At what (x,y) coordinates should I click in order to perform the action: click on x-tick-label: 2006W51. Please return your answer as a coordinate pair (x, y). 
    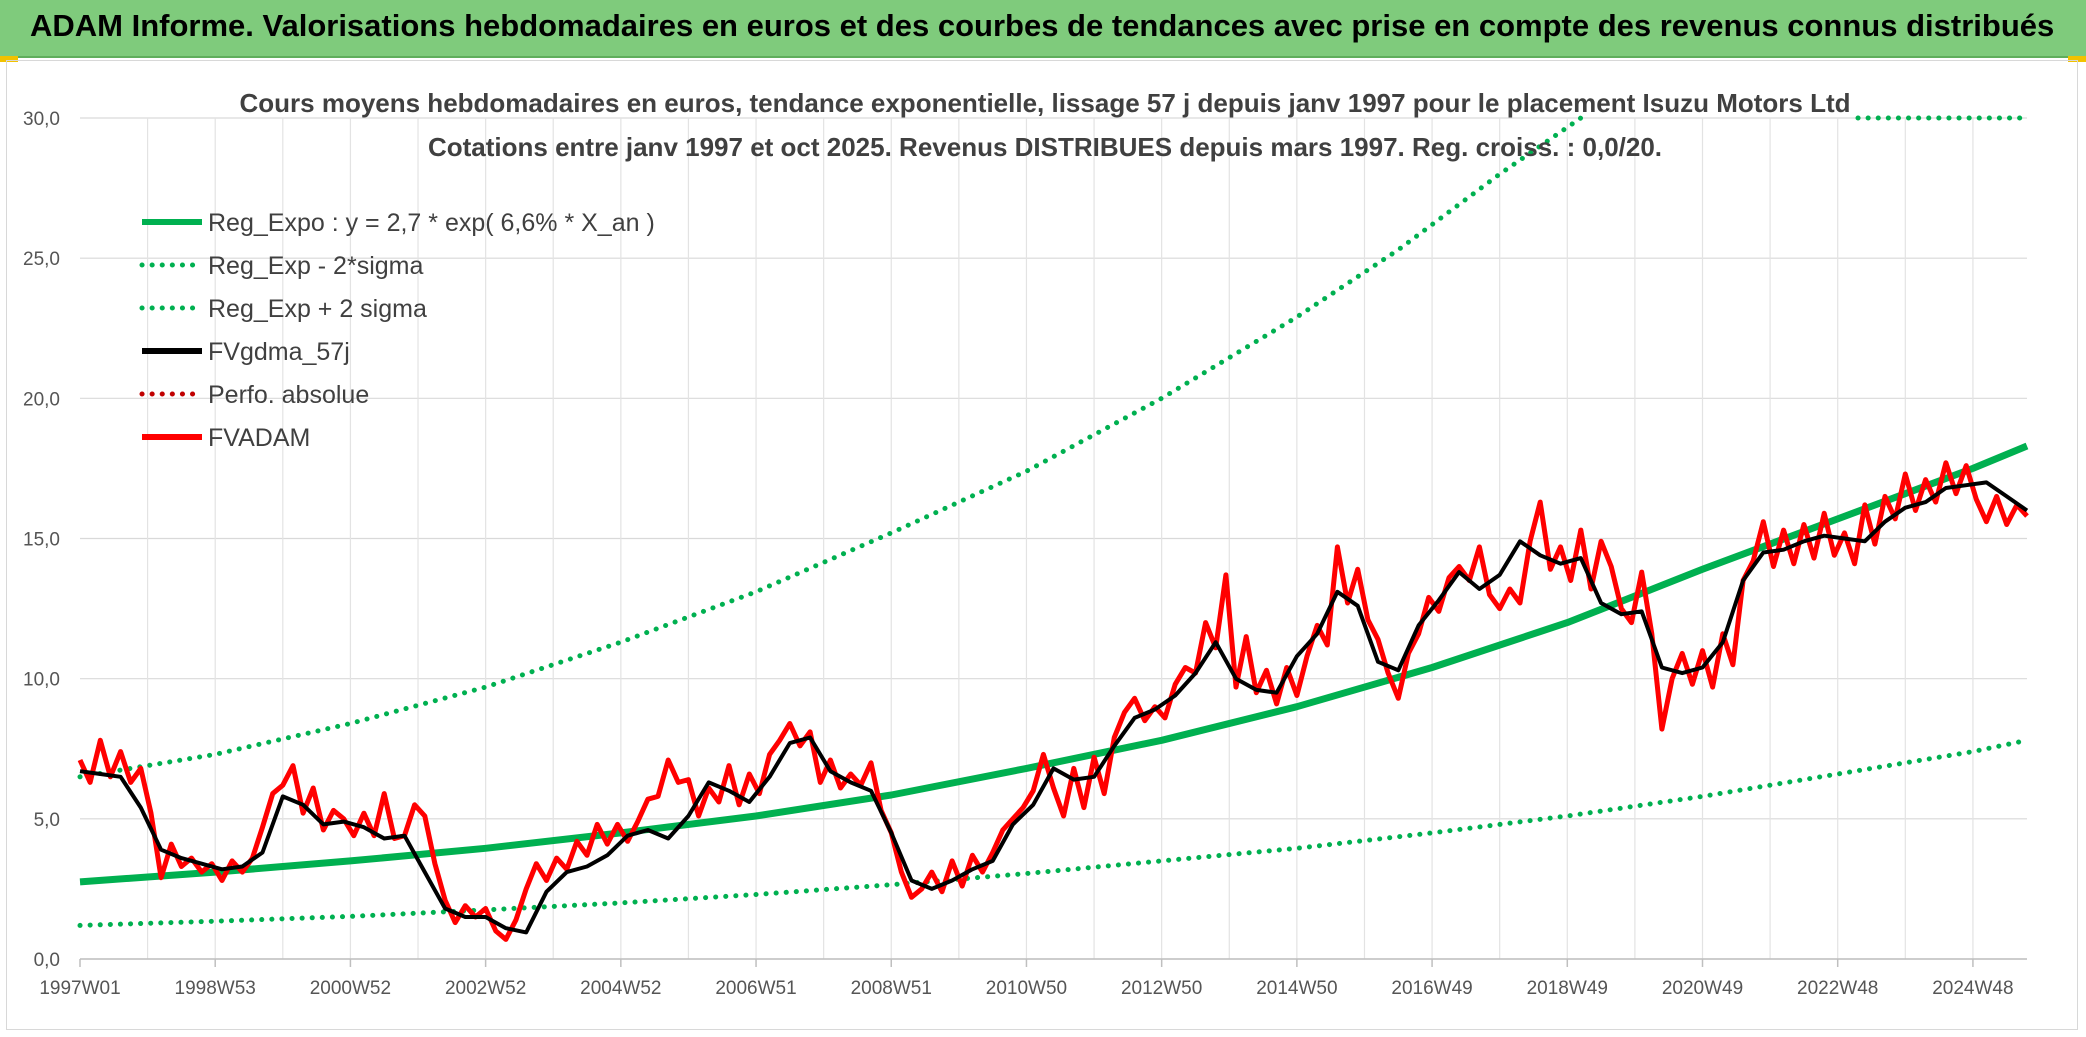
    Looking at the image, I should click on (755, 988).